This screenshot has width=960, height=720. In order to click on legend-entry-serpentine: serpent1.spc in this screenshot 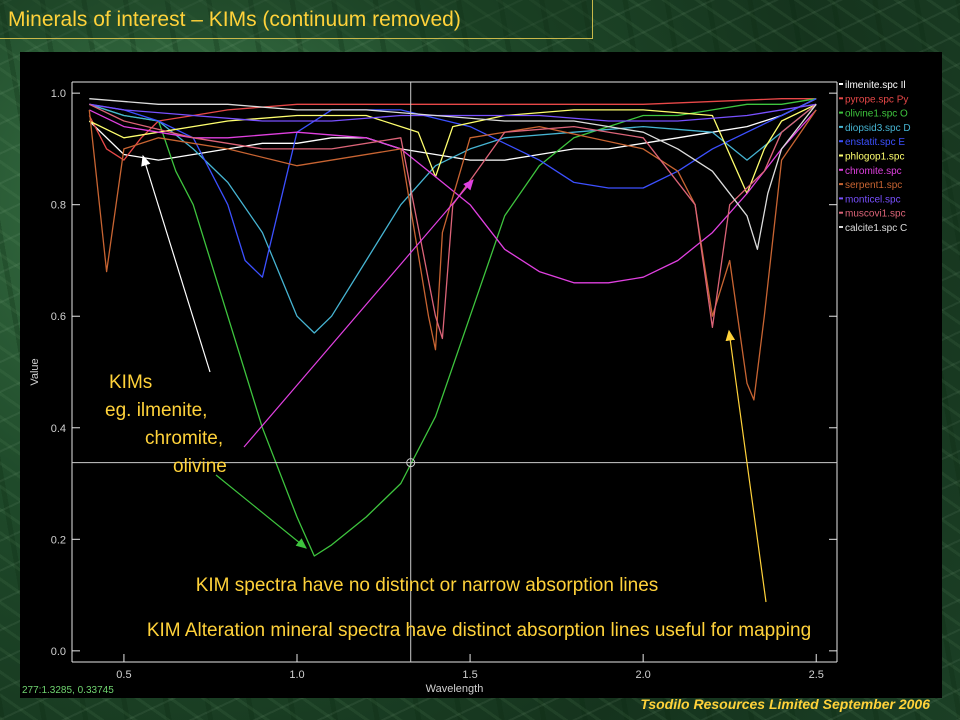, I will do `click(873, 185)`.